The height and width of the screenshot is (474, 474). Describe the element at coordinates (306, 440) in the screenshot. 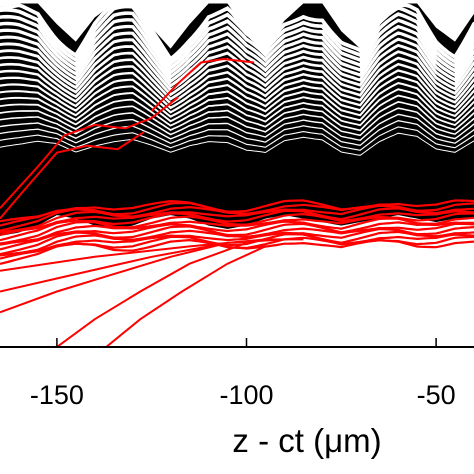

I see `x-axis-title: z - ct (μm)` at that location.